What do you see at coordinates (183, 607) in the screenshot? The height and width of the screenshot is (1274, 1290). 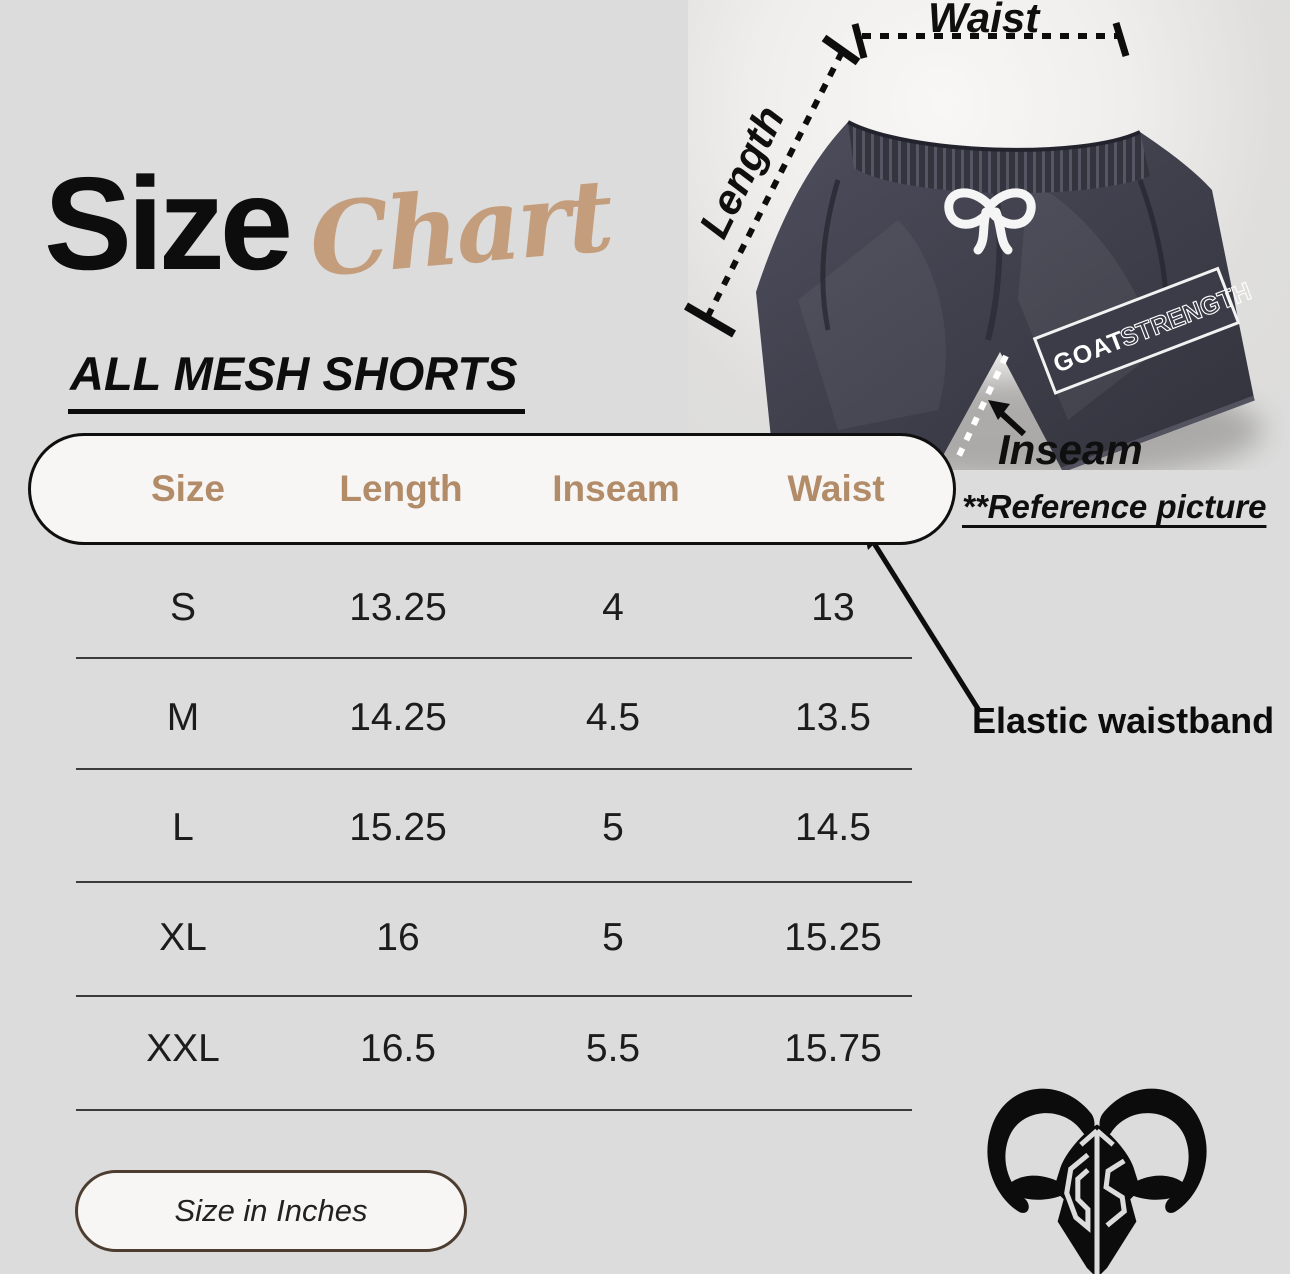 I see `cell-size: S` at bounding box center [183, 607].